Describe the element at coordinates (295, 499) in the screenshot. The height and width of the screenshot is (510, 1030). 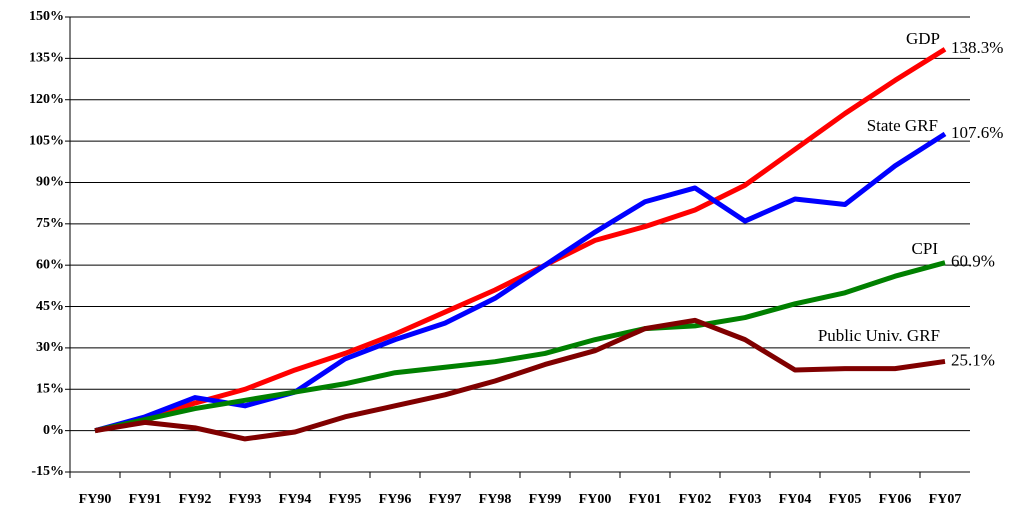
I see `x-tick-label: FY94` at that location.